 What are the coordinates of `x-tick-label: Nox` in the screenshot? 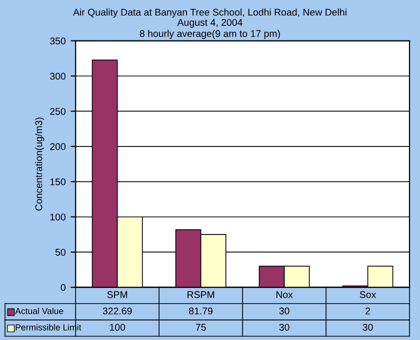 It's located at (284, 294).